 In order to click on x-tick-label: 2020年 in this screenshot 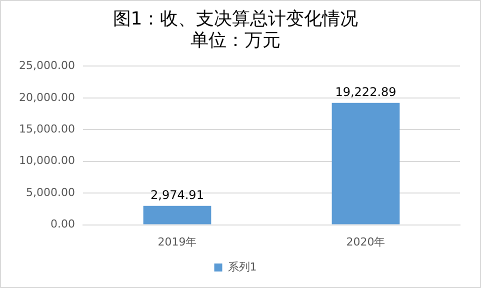, I will do `click(366, 241)`.